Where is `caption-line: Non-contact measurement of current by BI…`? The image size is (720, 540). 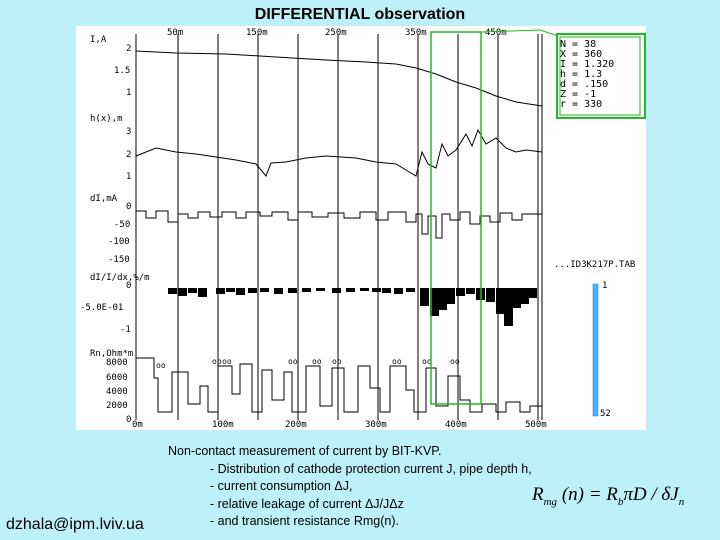
caption-line: Non-contact measurement of current by BI… is located at coordinates (305, 451).